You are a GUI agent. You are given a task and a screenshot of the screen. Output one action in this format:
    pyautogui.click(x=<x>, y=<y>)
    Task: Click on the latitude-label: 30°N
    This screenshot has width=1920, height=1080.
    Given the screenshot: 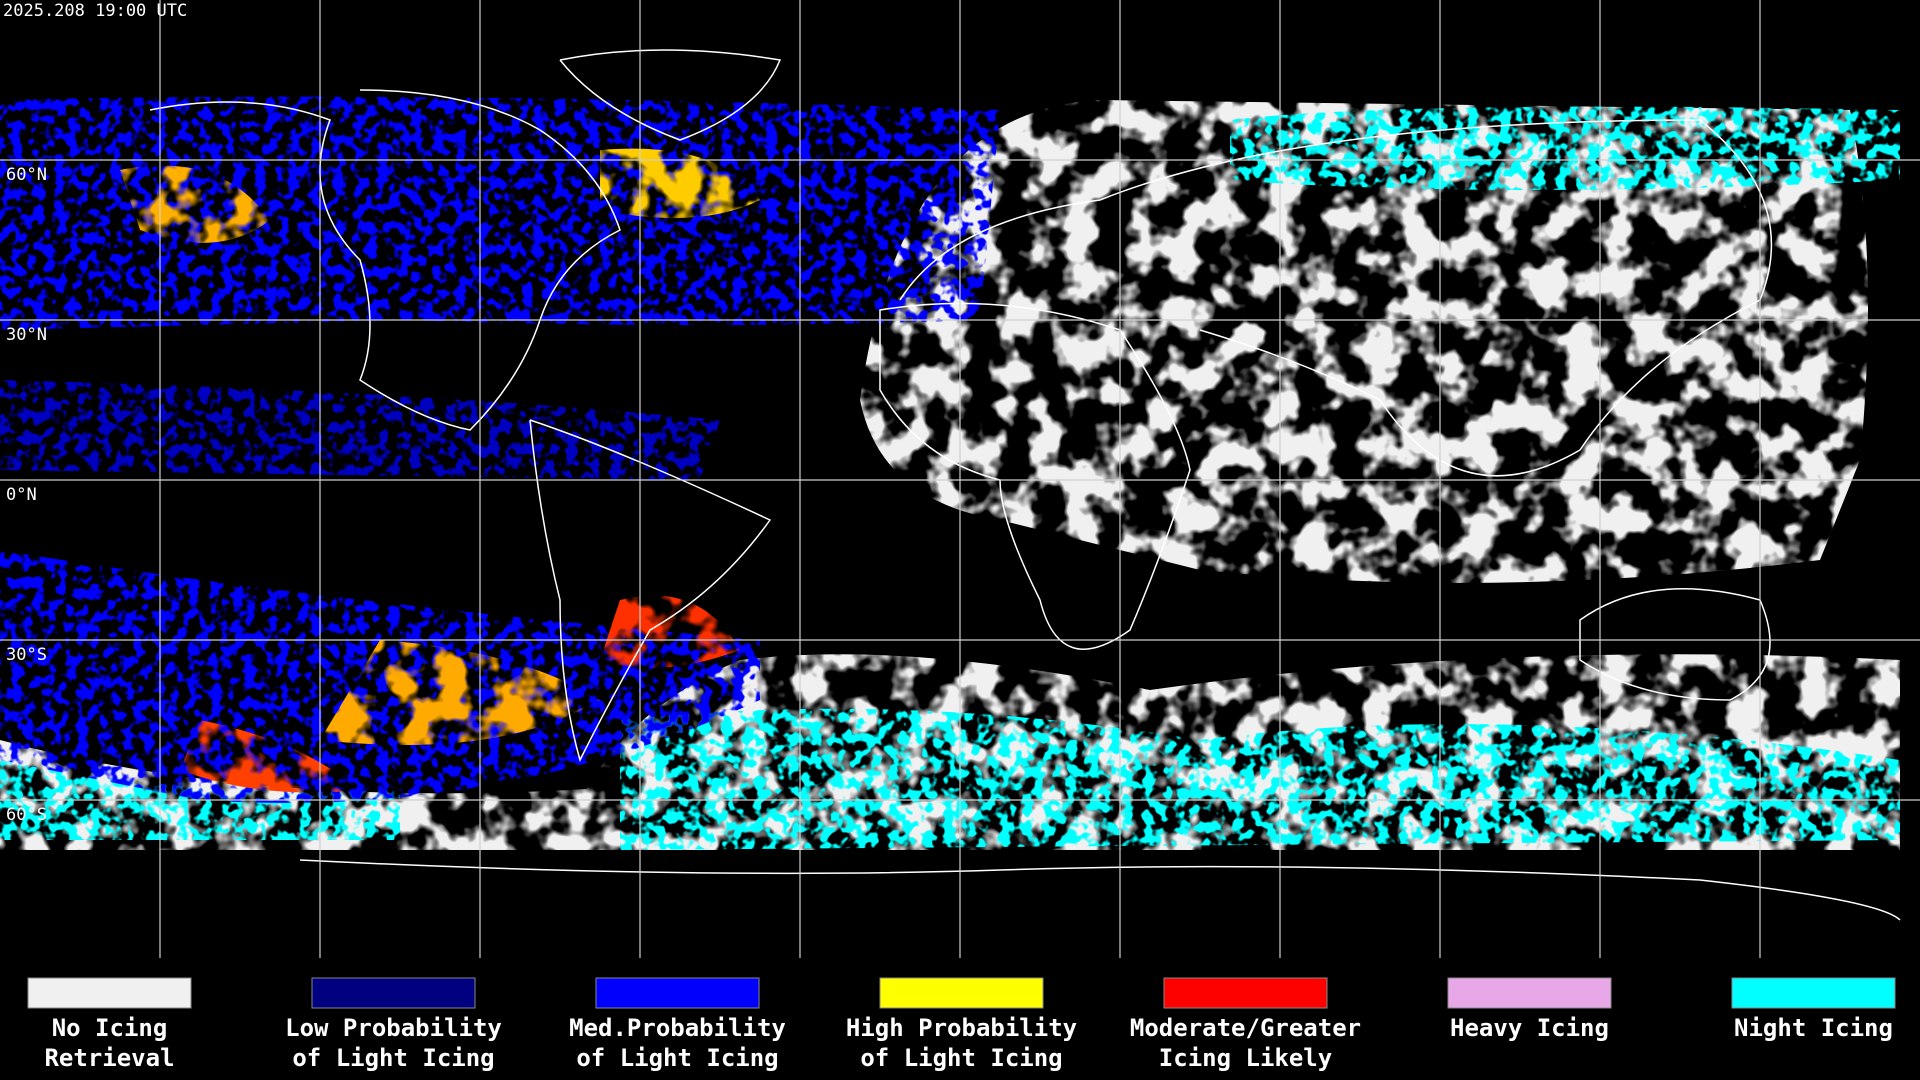 What is the action you would take?
    pyautogui.click(x=26, y=335)
    